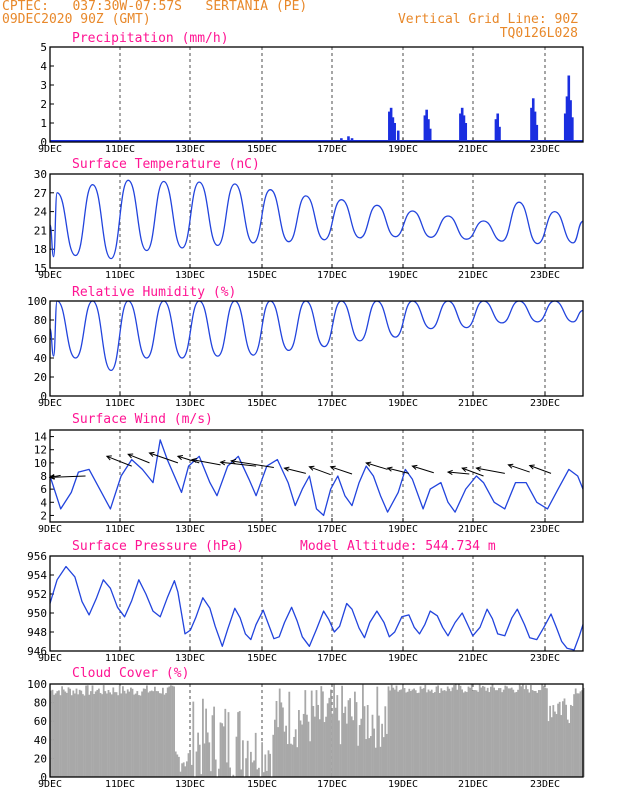  Describe the element at coordinates (473, 529) in the screenshot. I see `chart-4-xlabel-6: 21DEC` at that location.